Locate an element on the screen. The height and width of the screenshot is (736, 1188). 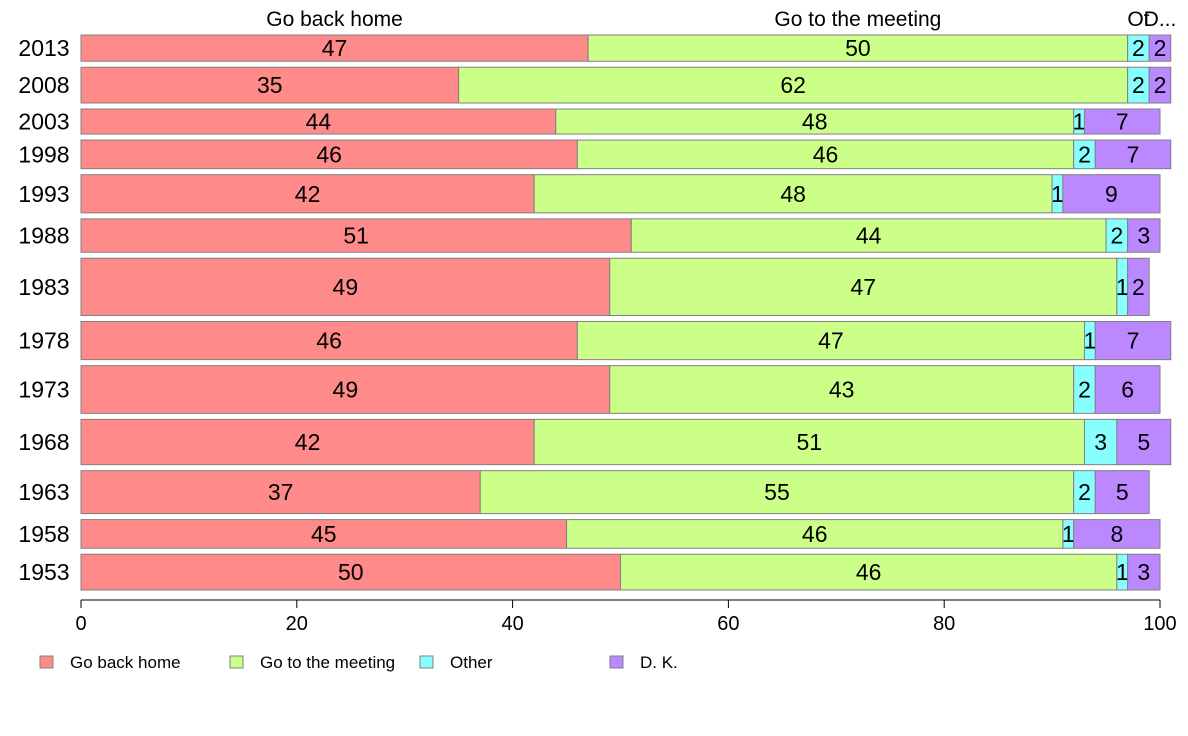
bar-row-1973: 49 43 2 6 is located at coordinates (620, 389).